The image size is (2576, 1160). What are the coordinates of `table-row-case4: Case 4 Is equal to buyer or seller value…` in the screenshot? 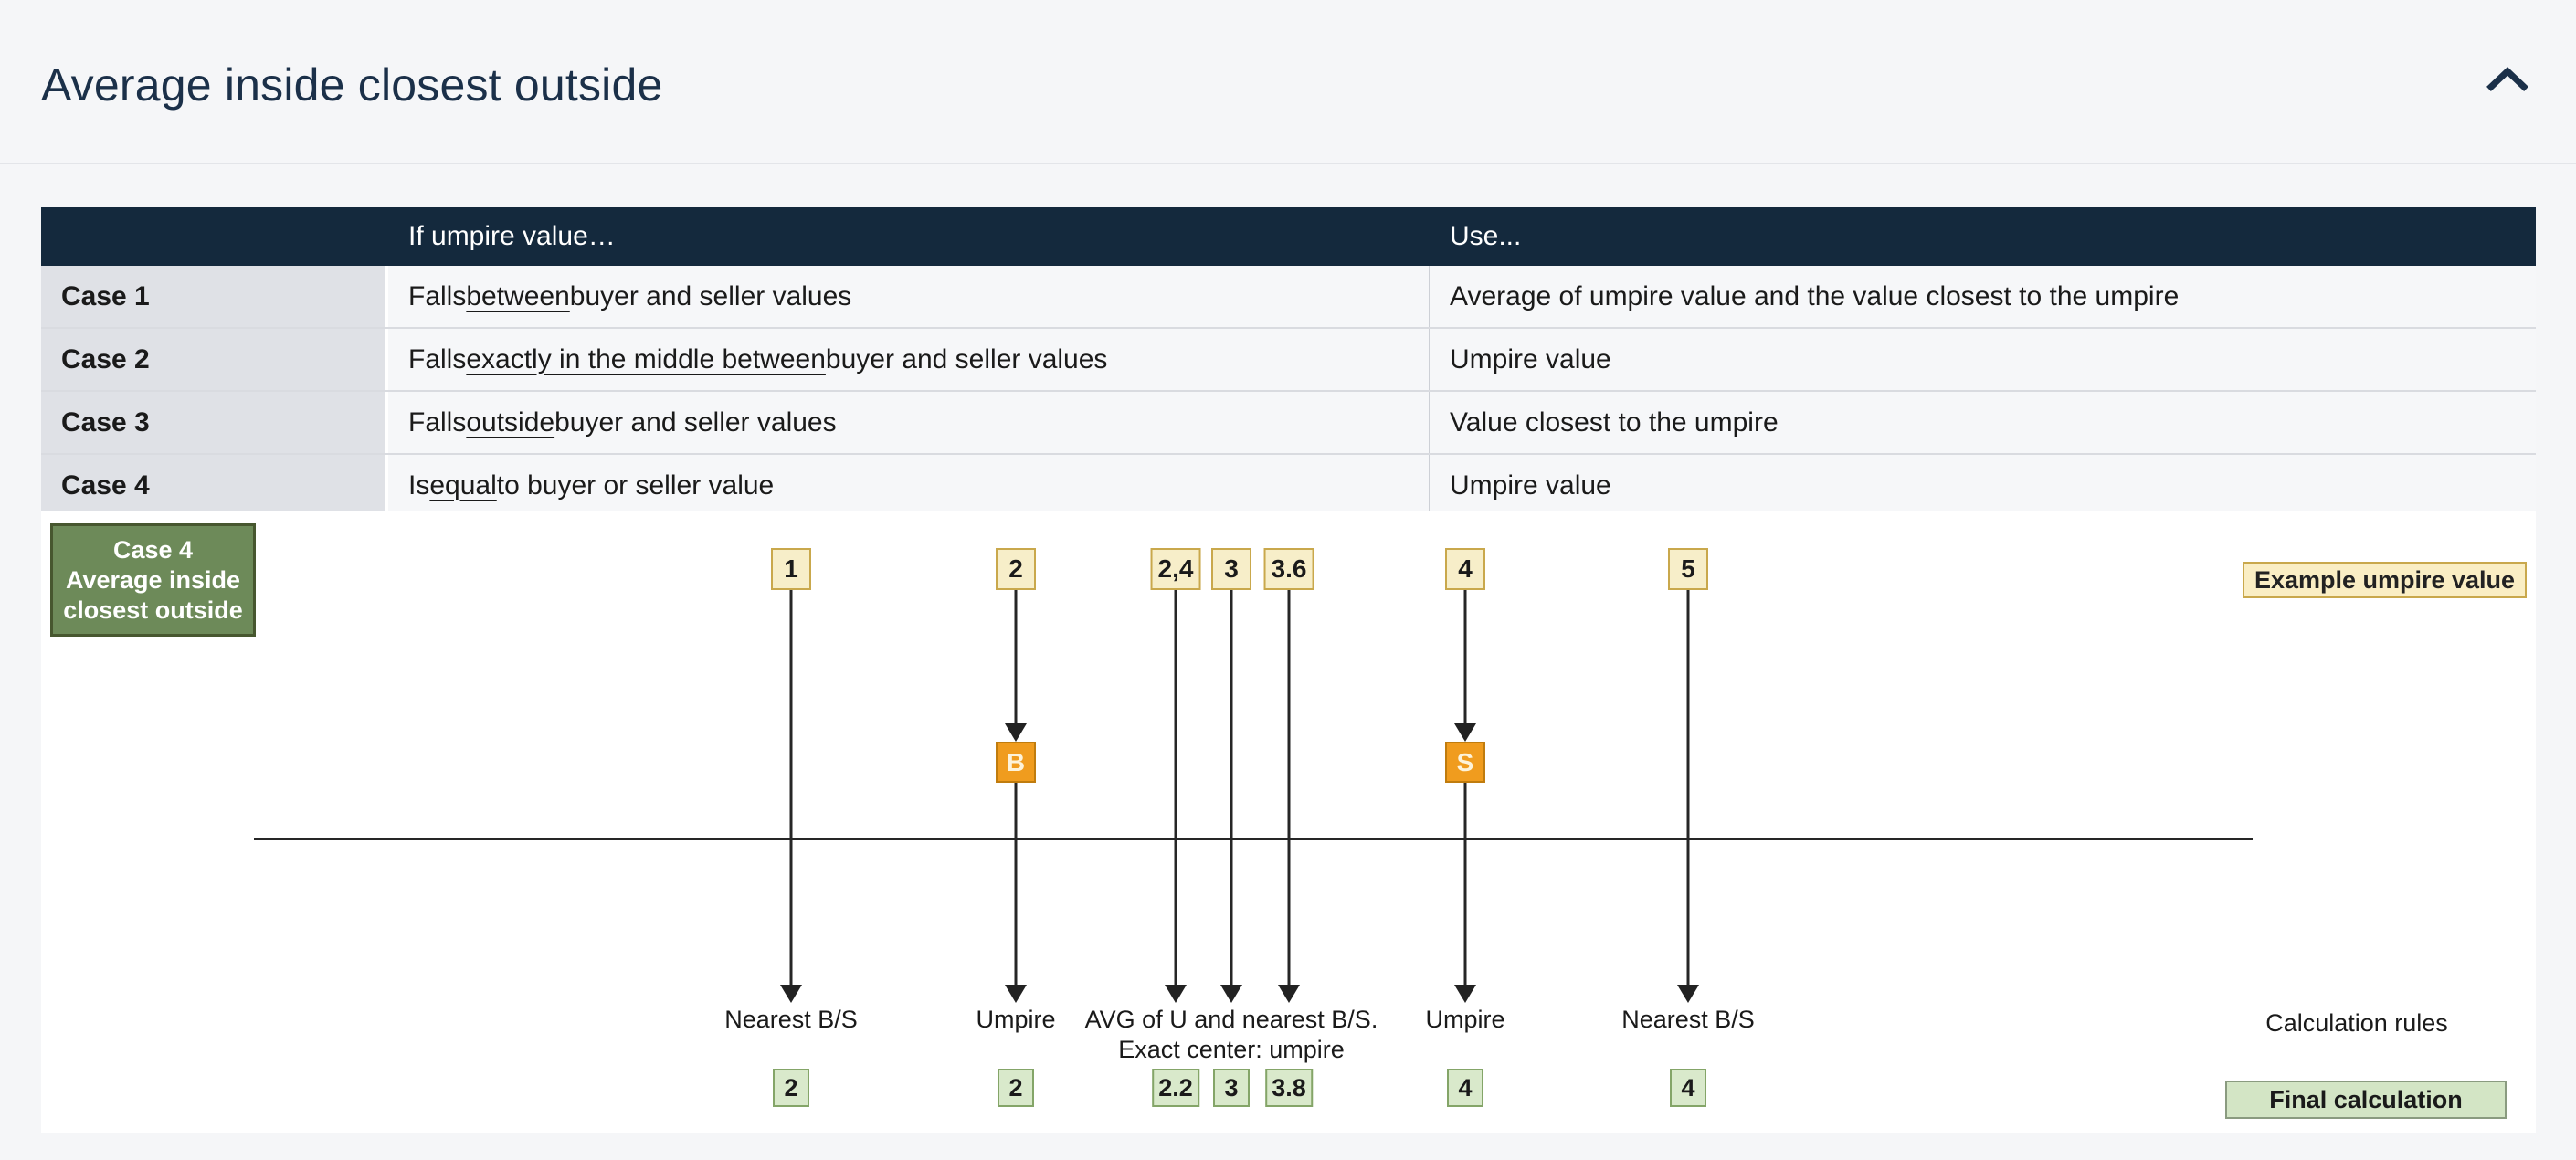 It's located at (1288, 487).